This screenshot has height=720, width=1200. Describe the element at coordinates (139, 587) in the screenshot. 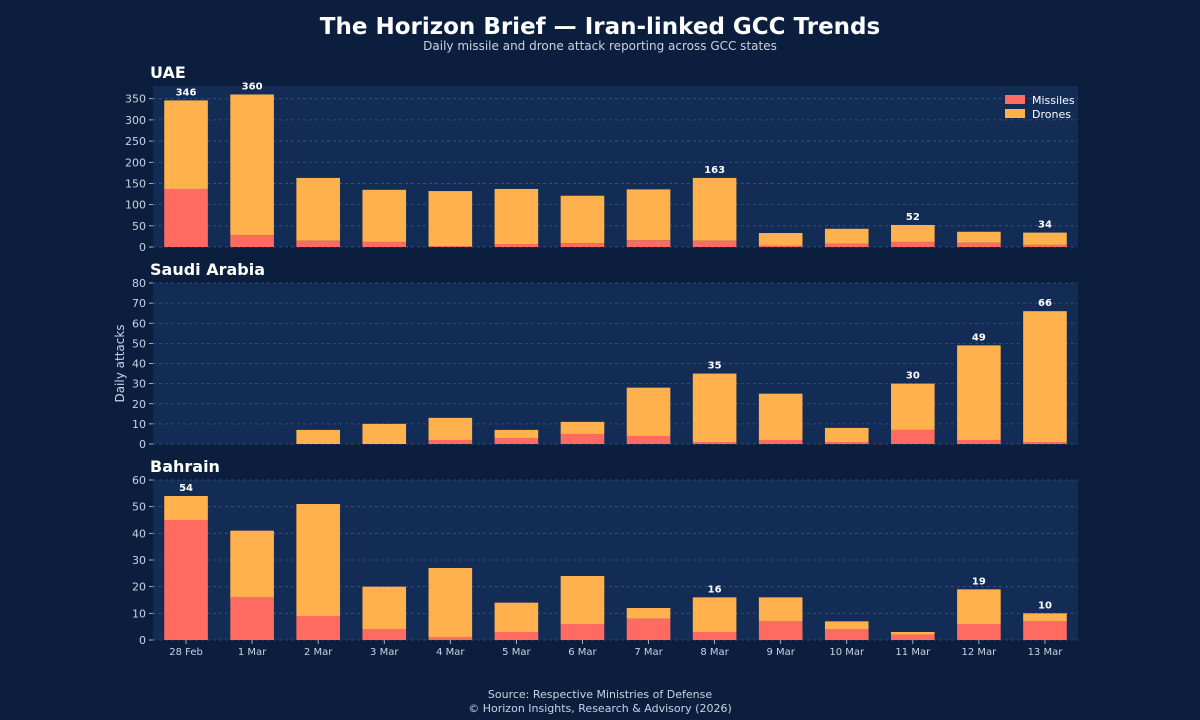

I see `bahrain-ytick-label-20: 20` at that location.